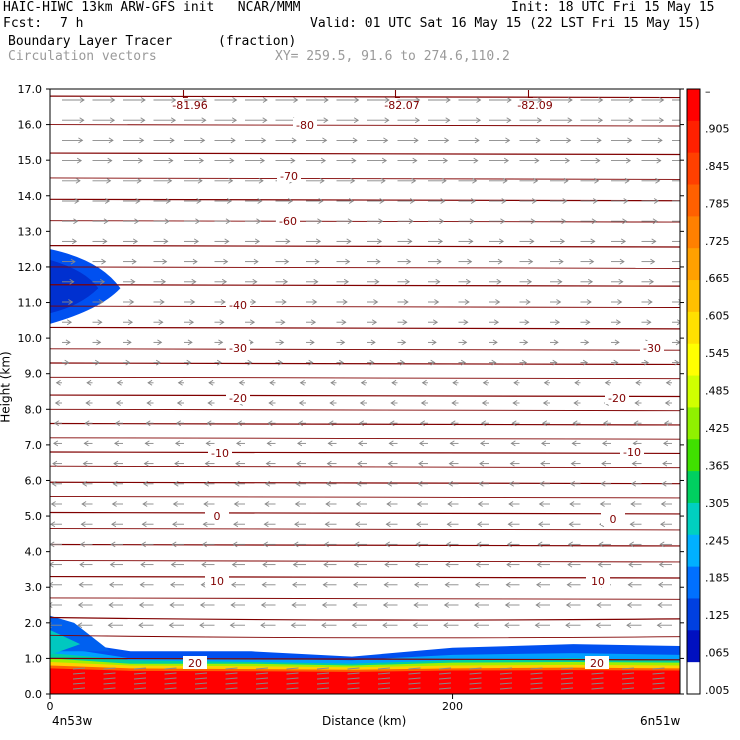  What do you see at coordinates (652, 348) in the screenshot?
I see `contour-label: -30` at bounding box center [652, 348].